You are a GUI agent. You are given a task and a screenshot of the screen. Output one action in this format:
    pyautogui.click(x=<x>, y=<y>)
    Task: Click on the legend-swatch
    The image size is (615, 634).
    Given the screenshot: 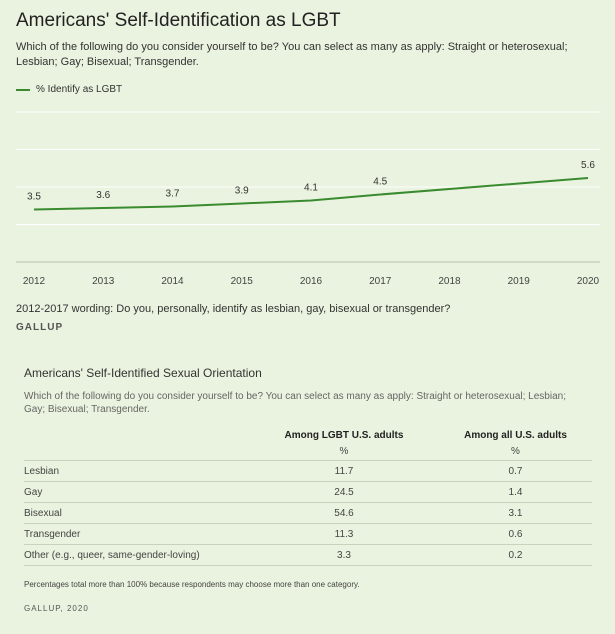 What is the action you would take?
    pyautogui.click(x=23, y=89)
    